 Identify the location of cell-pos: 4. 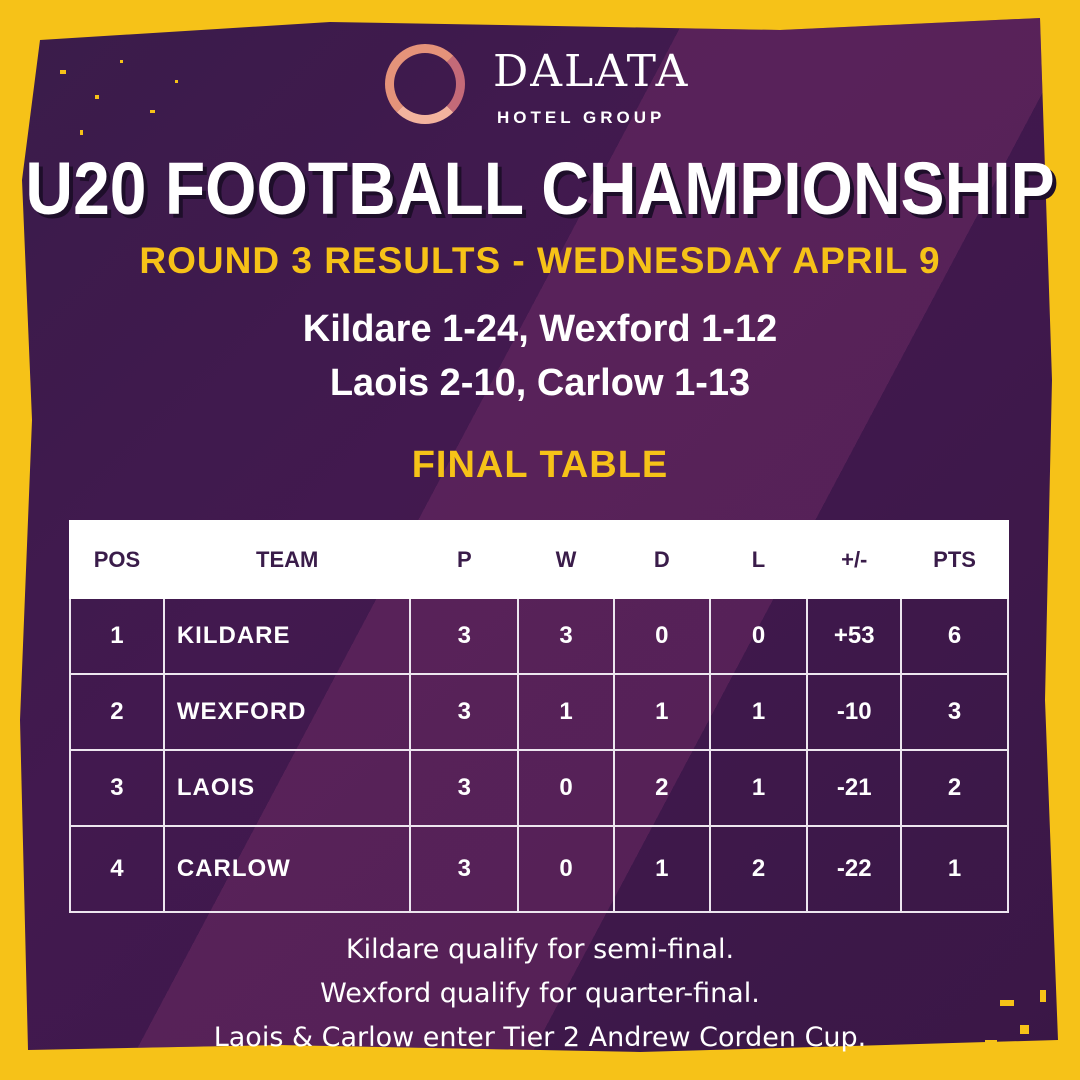
(117, 869).